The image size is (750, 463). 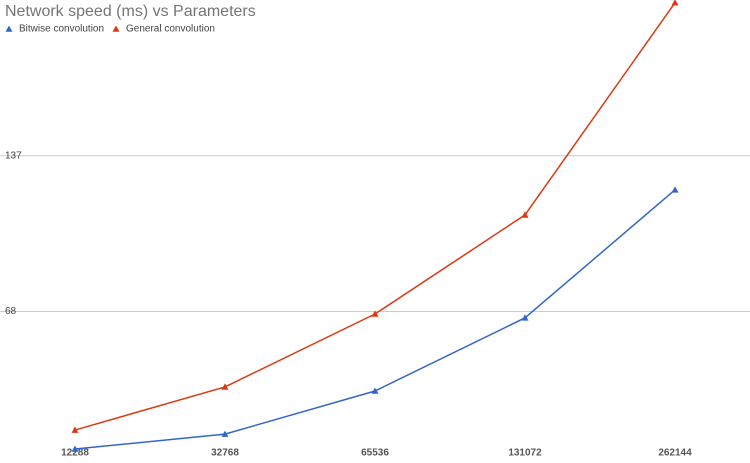 What do you see at coordinates (75, 453) in the screenshot?
I see `x-tick-label: 12288` at bounding box center [75, 453].